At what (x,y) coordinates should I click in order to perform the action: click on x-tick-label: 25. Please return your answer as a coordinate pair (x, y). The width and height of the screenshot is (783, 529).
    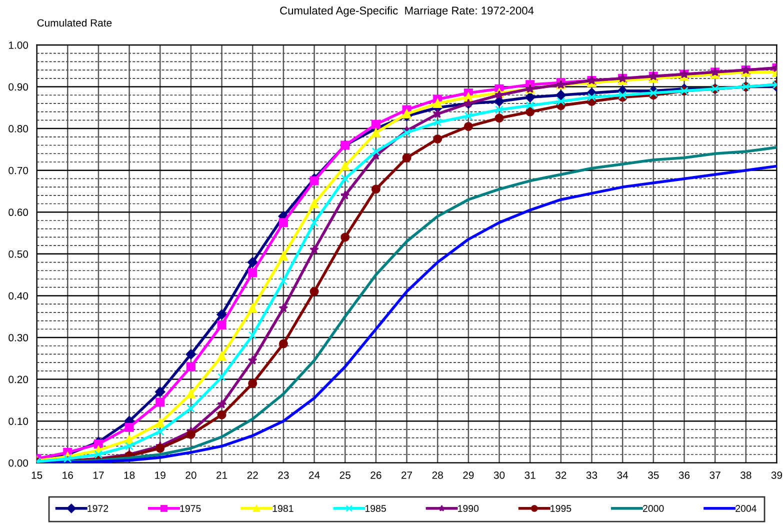
    Looking at the image, I should click on (345, 475).